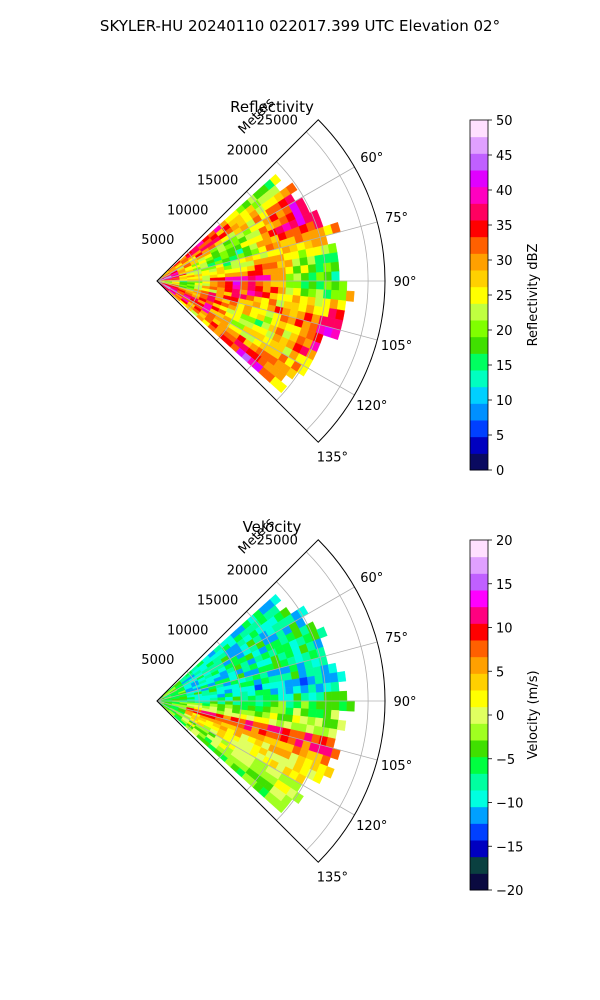  I want to click on azimuth-tick-label: 90°, so click(404, 702).